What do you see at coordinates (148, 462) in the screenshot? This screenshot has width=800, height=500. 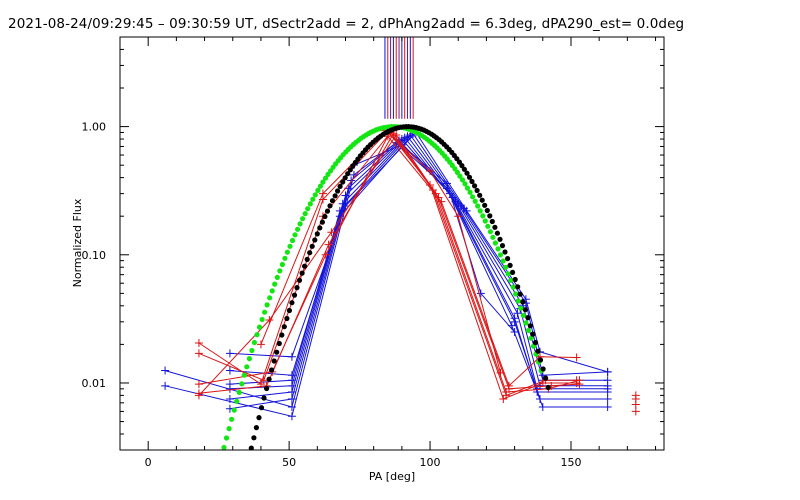 I see `x-tick-label: 0` at bounding box center [148, 462].